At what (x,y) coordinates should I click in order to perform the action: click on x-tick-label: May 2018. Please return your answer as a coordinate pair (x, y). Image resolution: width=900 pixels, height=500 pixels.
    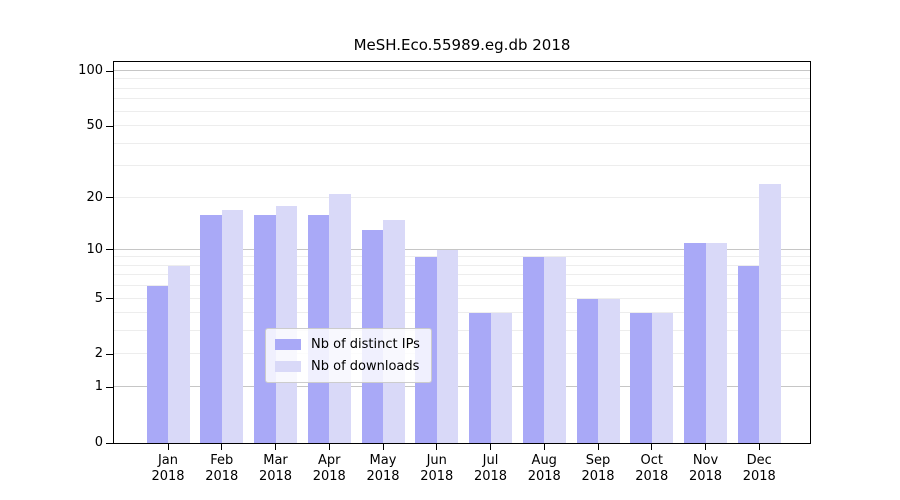
    Looking at the image, I should click on (383, 468).